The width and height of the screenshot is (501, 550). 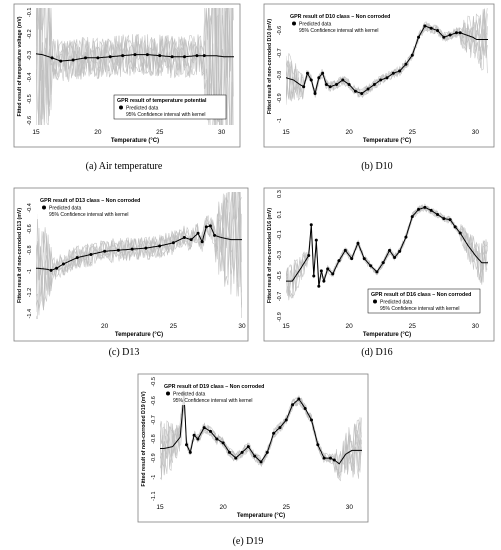 I want to click on y-tick-label: -0.5, so click(x=30, y=98).